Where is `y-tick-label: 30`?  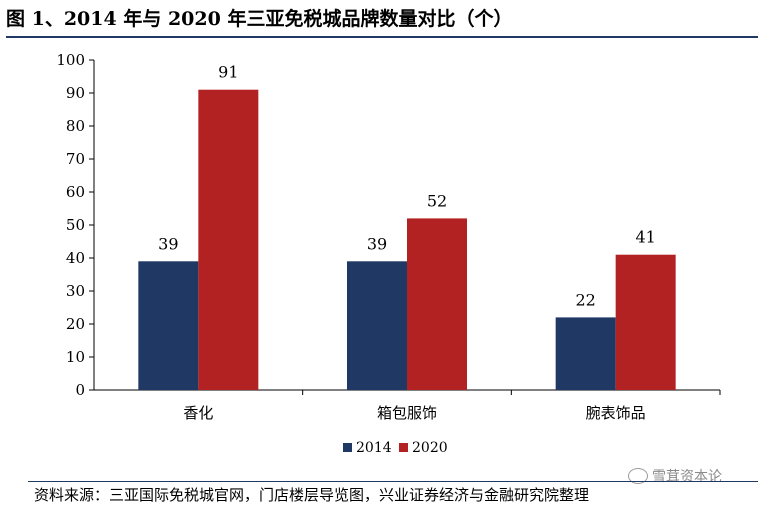 y-tick-label: 30 is located at coordinates (75, 291).